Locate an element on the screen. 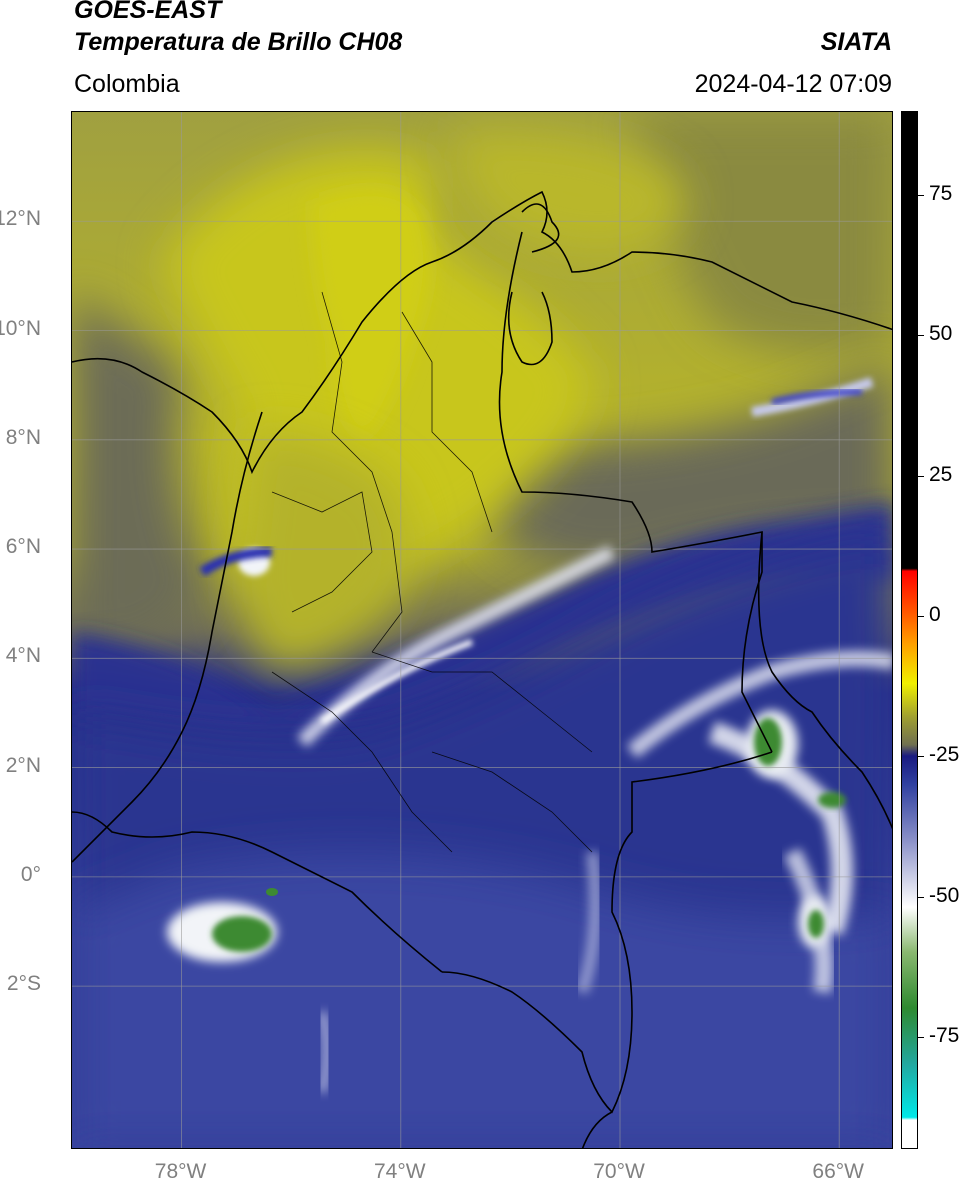  cloud-streak-ne is located at coordinates (812, 397).